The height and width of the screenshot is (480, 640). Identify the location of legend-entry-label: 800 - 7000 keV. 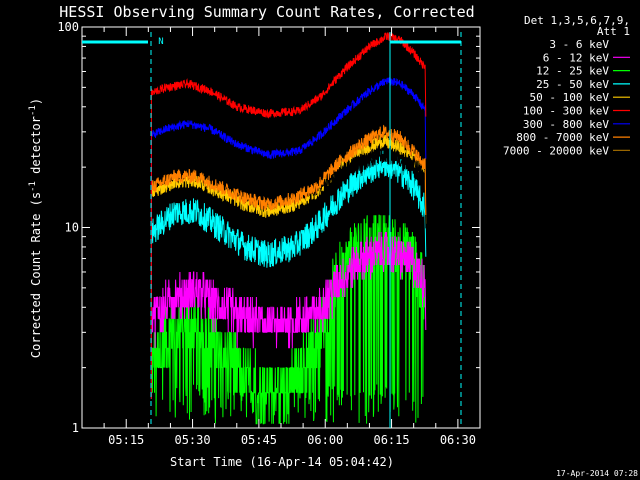
(562, 137).